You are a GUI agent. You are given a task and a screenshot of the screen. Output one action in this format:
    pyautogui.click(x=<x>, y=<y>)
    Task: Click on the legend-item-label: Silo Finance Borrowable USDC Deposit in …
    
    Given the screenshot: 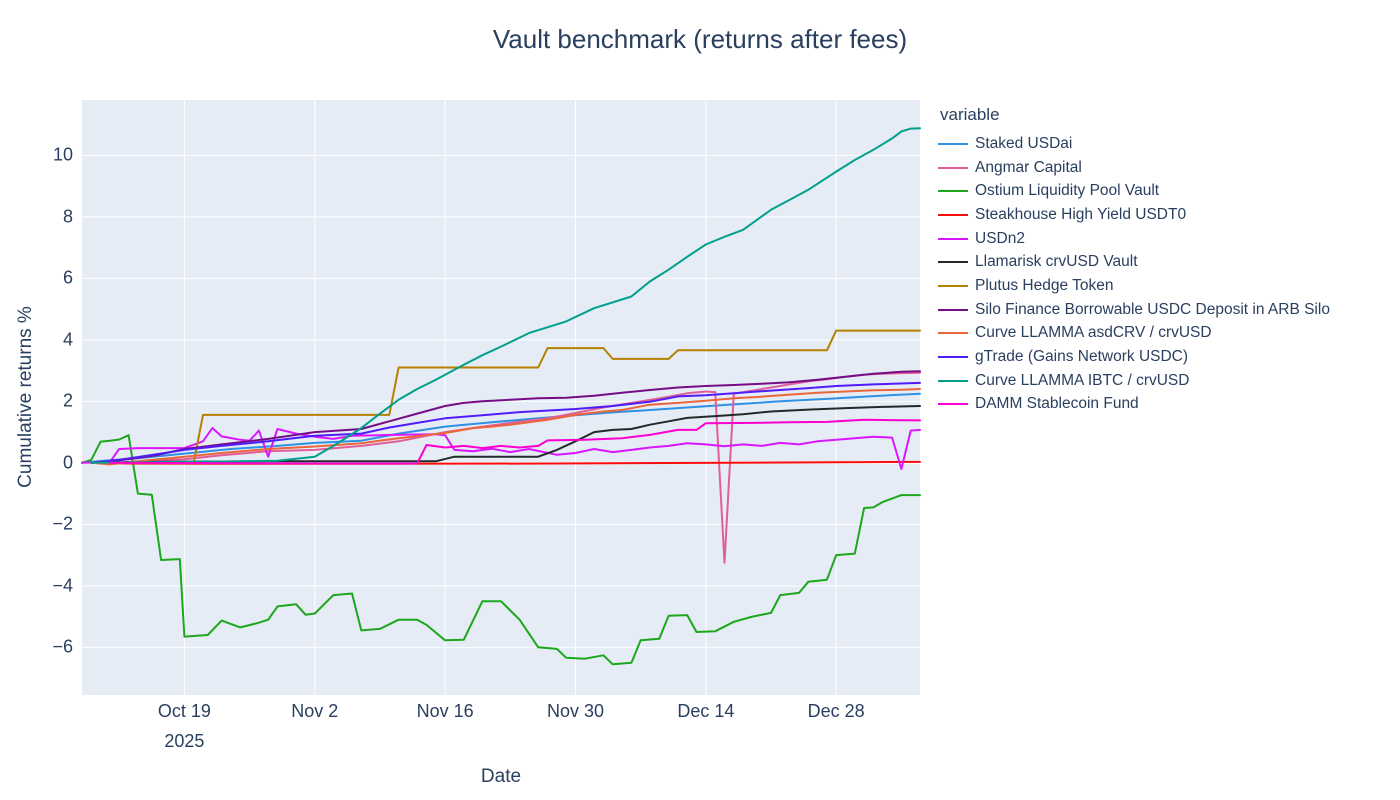 What is the action you would take?
    pyautogui.click(x=1152, y=309)
    